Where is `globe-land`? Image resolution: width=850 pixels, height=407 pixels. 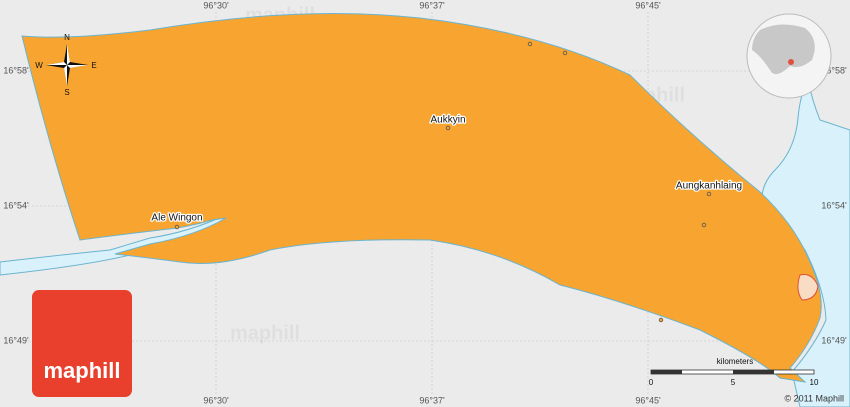
globe-land is located at coordinates (783, 49).